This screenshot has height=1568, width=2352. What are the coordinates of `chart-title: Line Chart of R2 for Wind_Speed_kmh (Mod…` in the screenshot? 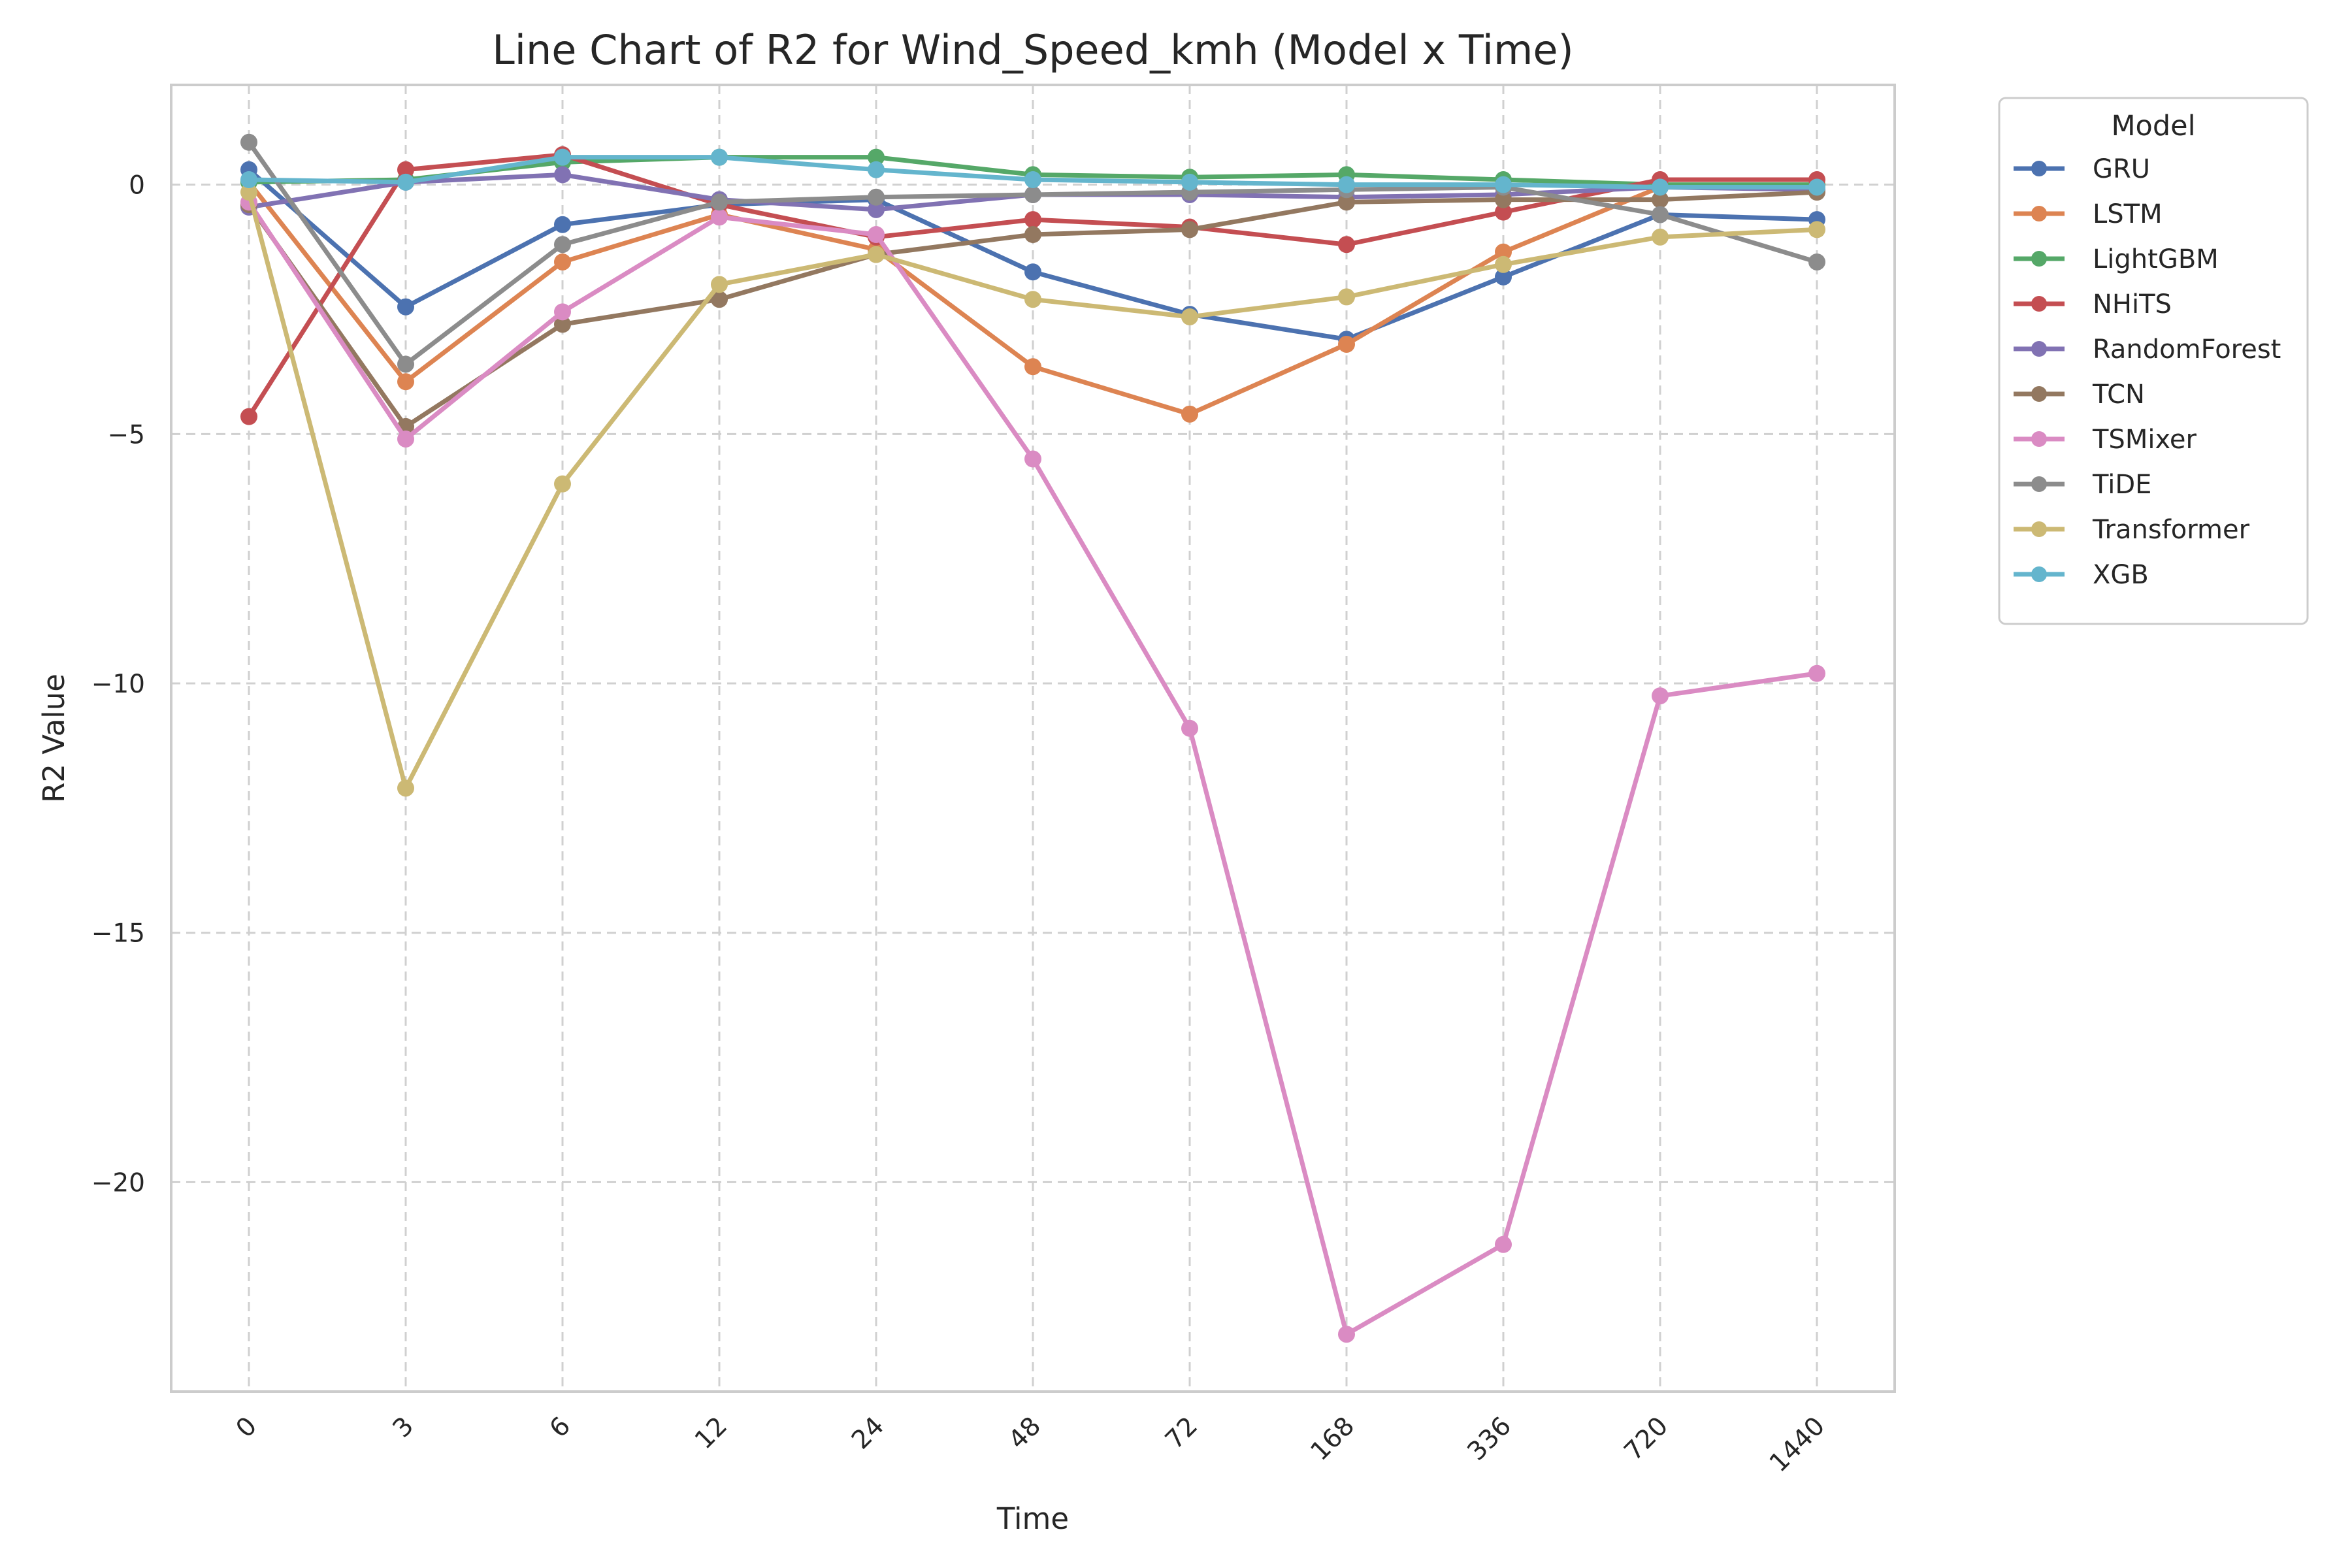 It's located at (1033, 50).